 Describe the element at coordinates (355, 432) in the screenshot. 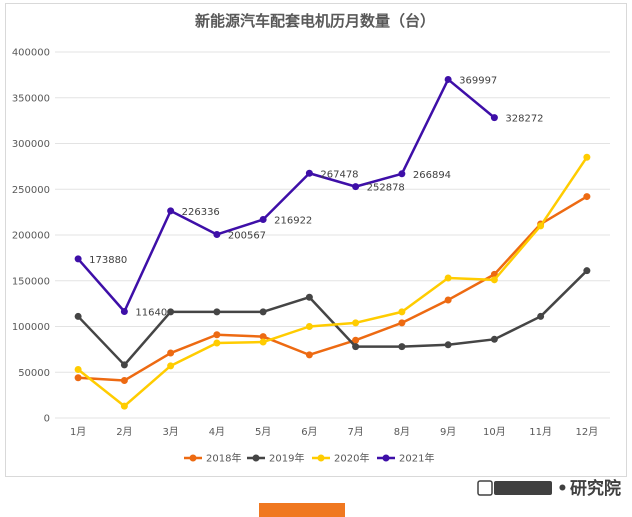

I see `x-tick-label: 7月` at that location.